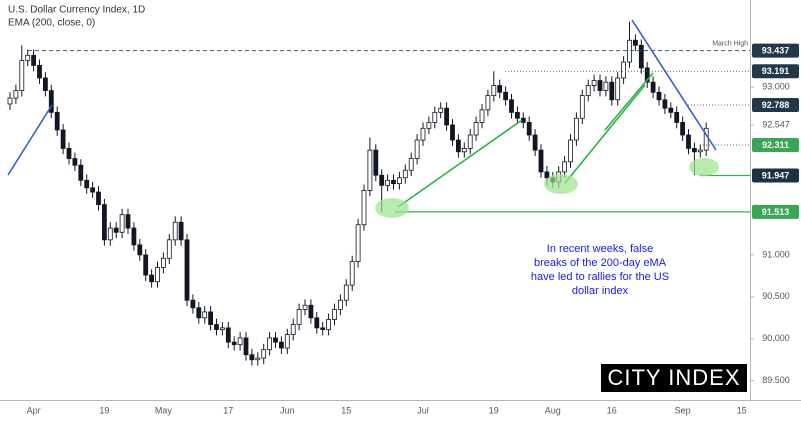  I want to click on annotation-line: dollar index, so click(600, 291).